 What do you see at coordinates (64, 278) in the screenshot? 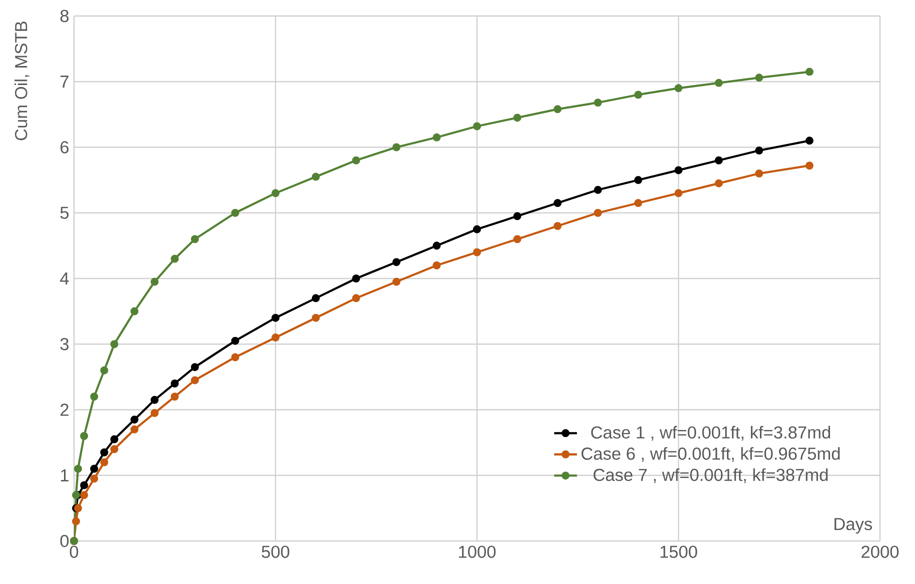
I see `y-tick-label: 4` at bounding box center [64, 278].